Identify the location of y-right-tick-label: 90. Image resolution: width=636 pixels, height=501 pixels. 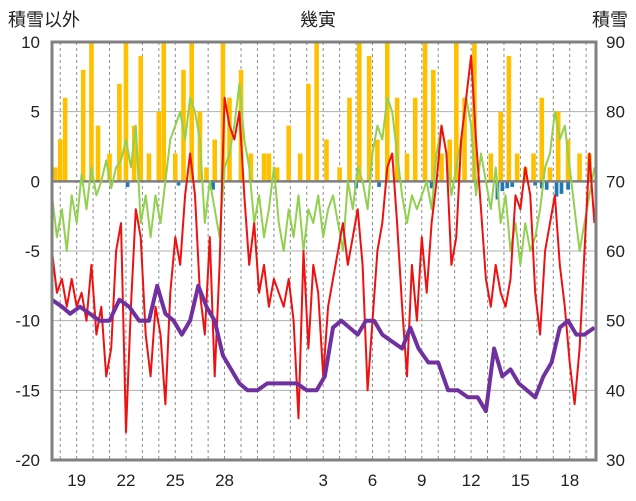
(615, 42).